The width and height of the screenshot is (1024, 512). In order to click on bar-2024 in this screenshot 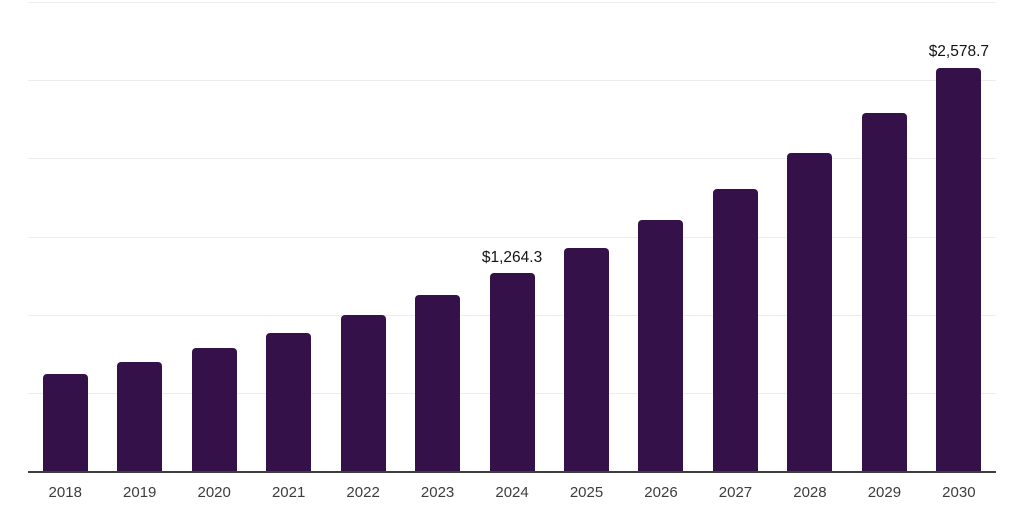, I will do `click(512, 372)`.